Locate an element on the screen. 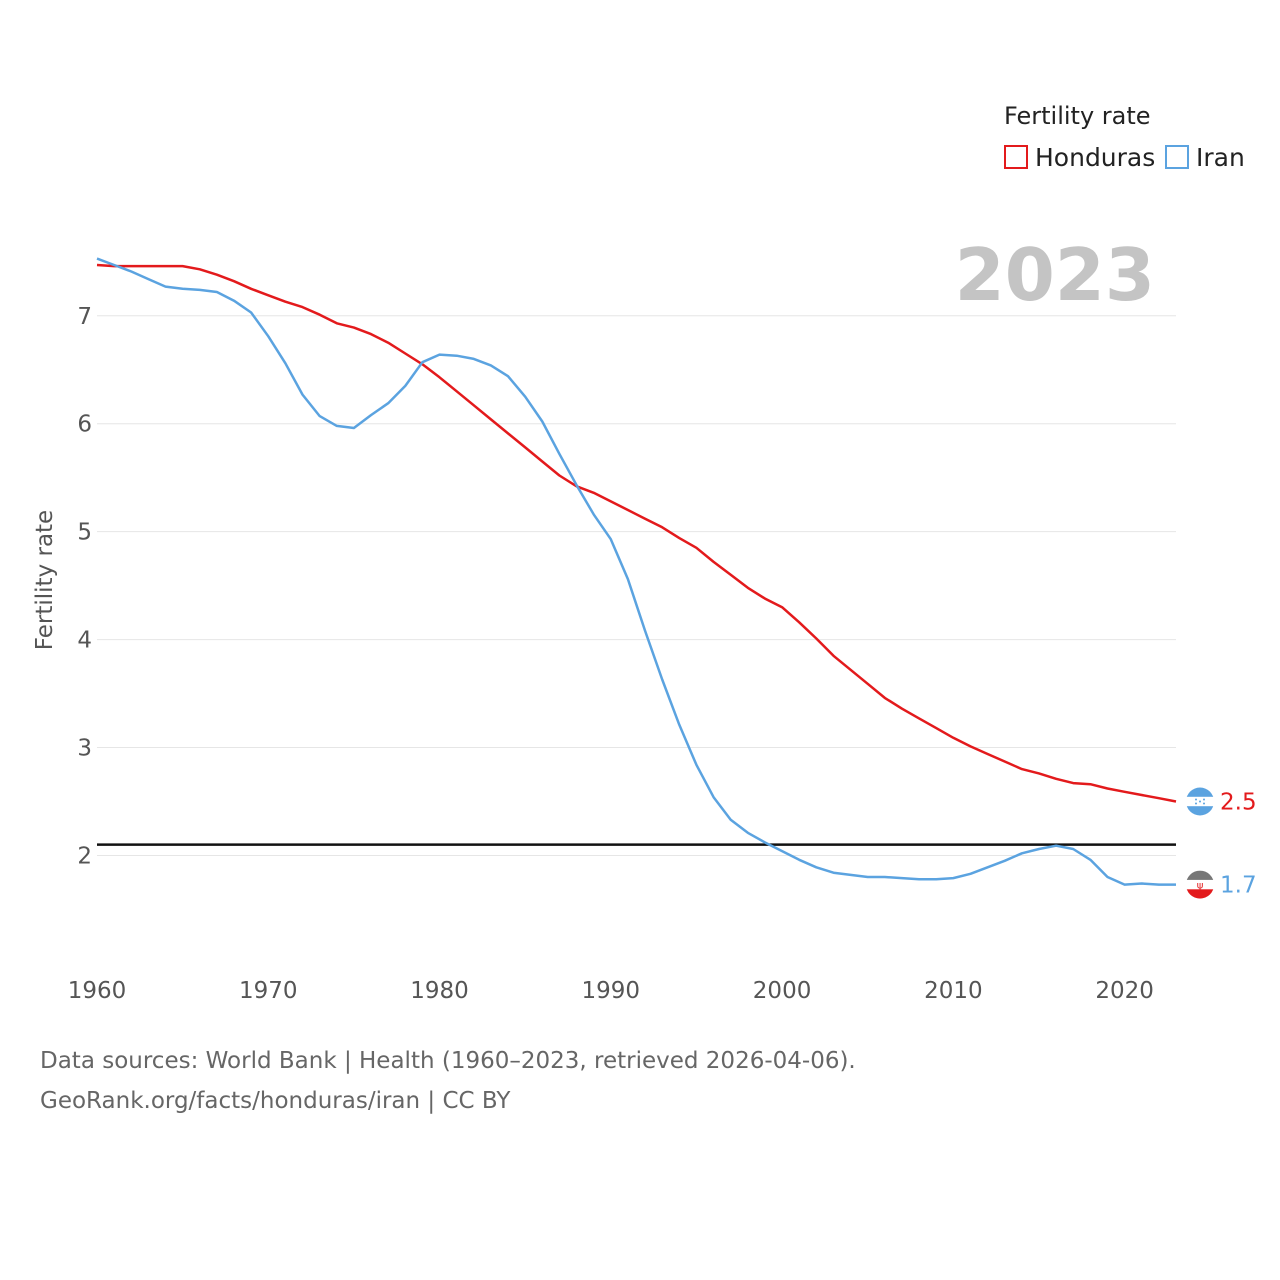 The image size is (1280, 1280). legend: Fertility rate Honduras Iran is located at coordinates (1124, 137).